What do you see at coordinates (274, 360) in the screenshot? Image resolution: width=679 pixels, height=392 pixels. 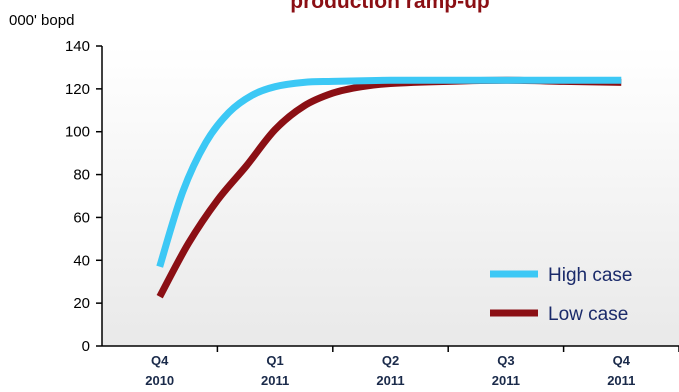 I see `x-tick-label-quarter: Q1` at bounding box center [274, 360].